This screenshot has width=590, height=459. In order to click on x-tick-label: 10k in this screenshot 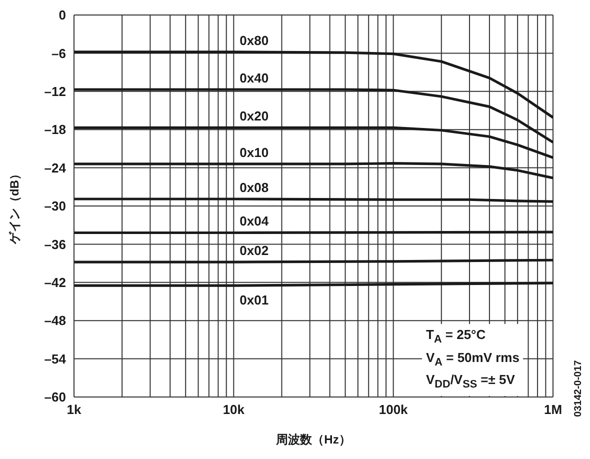, I will do `click(234, 410)`.